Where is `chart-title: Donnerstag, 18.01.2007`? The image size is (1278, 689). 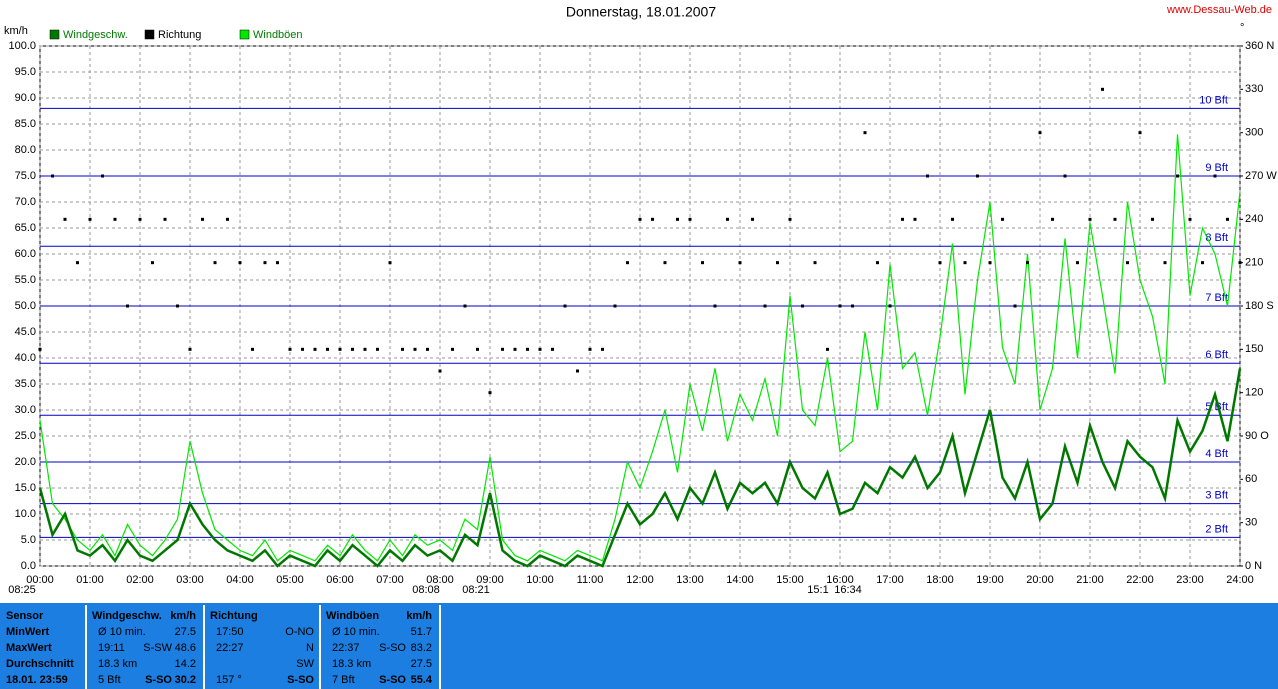 chart-title: Donnerstag, 18.01.2007 is located at coordinates (641, 12).